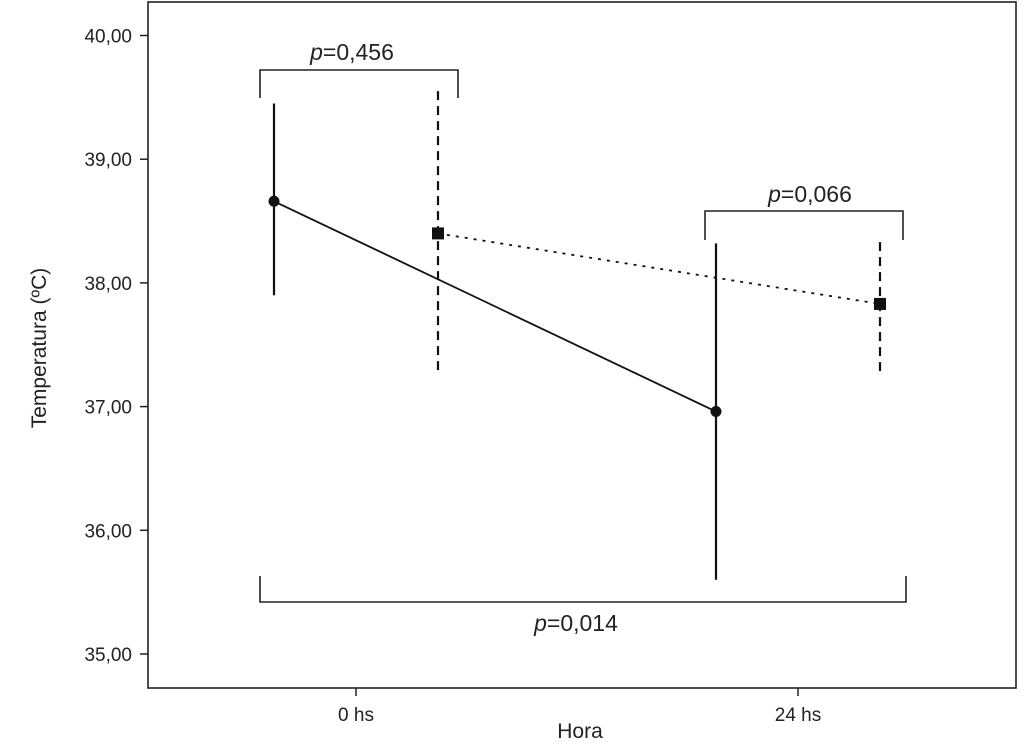  I want to click on y-tick-label: 35,00, so click(108, 655).